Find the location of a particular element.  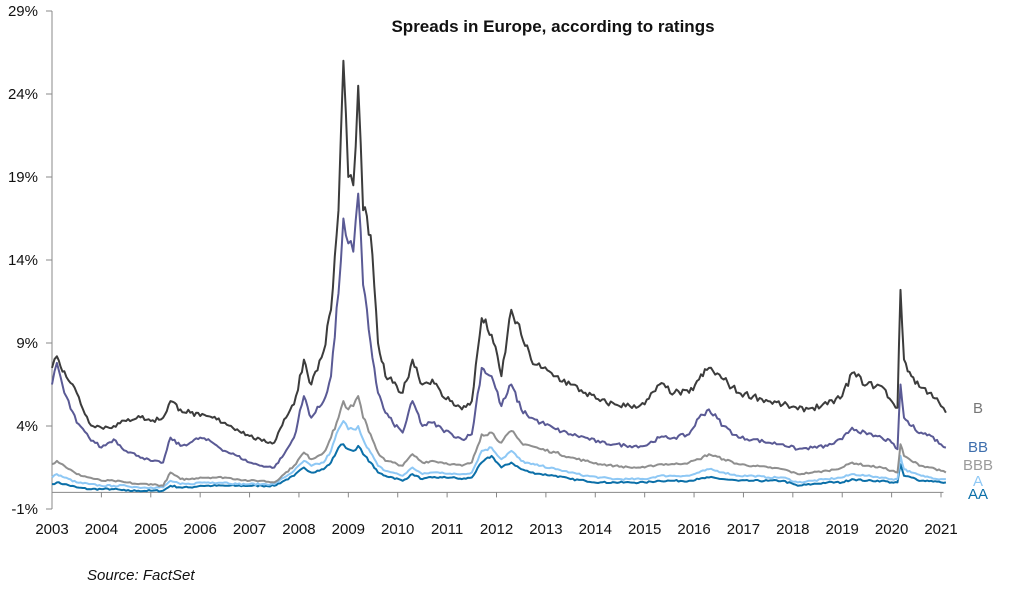

series-label-b: B is located at coordinates (978, 408).